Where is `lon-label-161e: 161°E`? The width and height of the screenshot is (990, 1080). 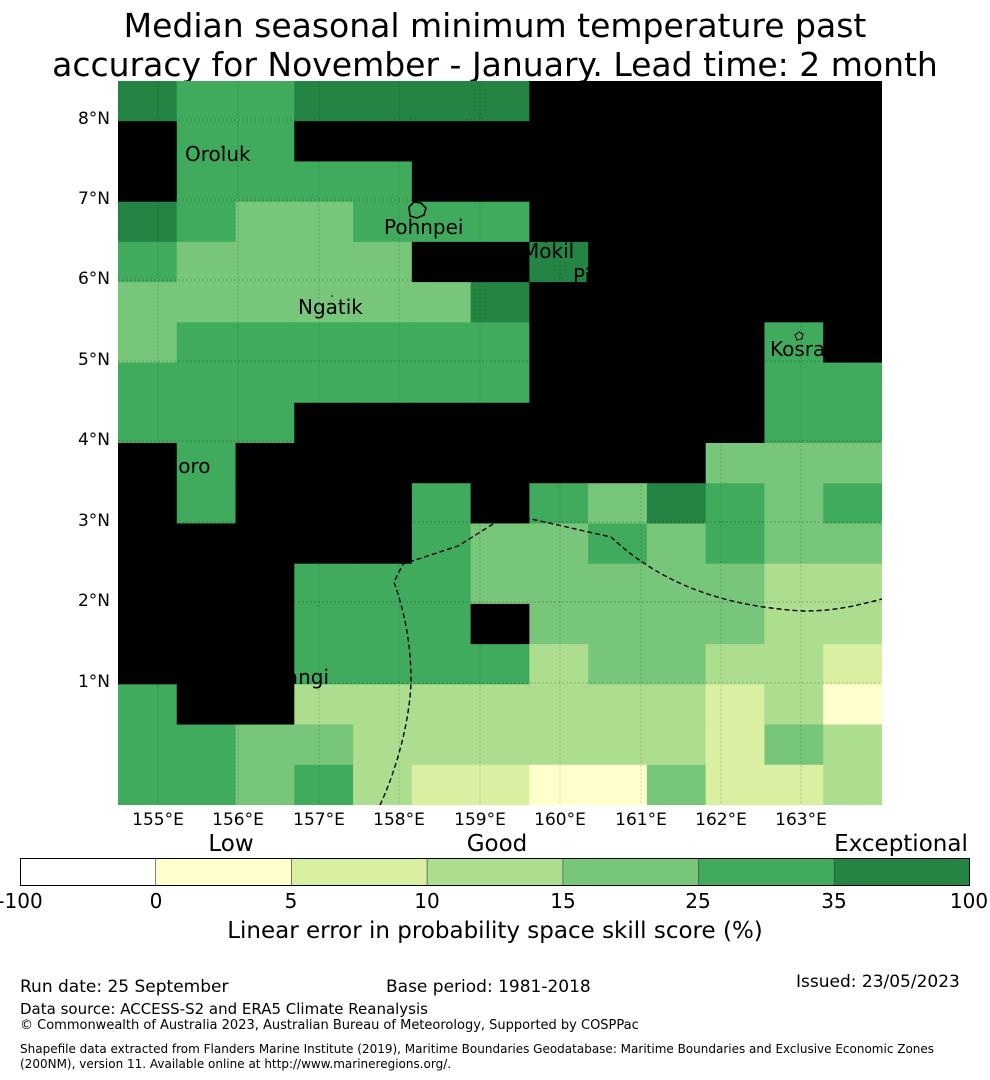 lon-label-161e: 161°E is located at coordinates (641, 820).